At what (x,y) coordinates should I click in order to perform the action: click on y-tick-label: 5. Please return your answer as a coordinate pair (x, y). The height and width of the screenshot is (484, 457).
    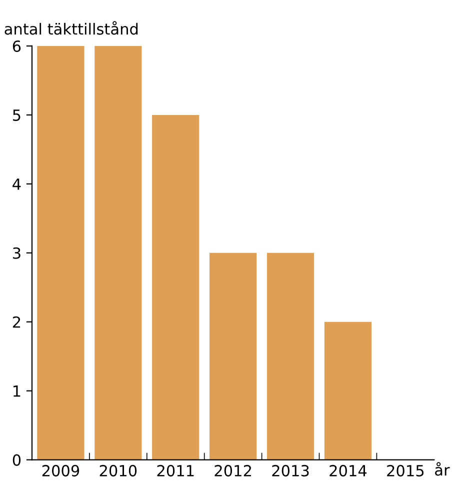
    Looking at the image, I should click on (16, 115).